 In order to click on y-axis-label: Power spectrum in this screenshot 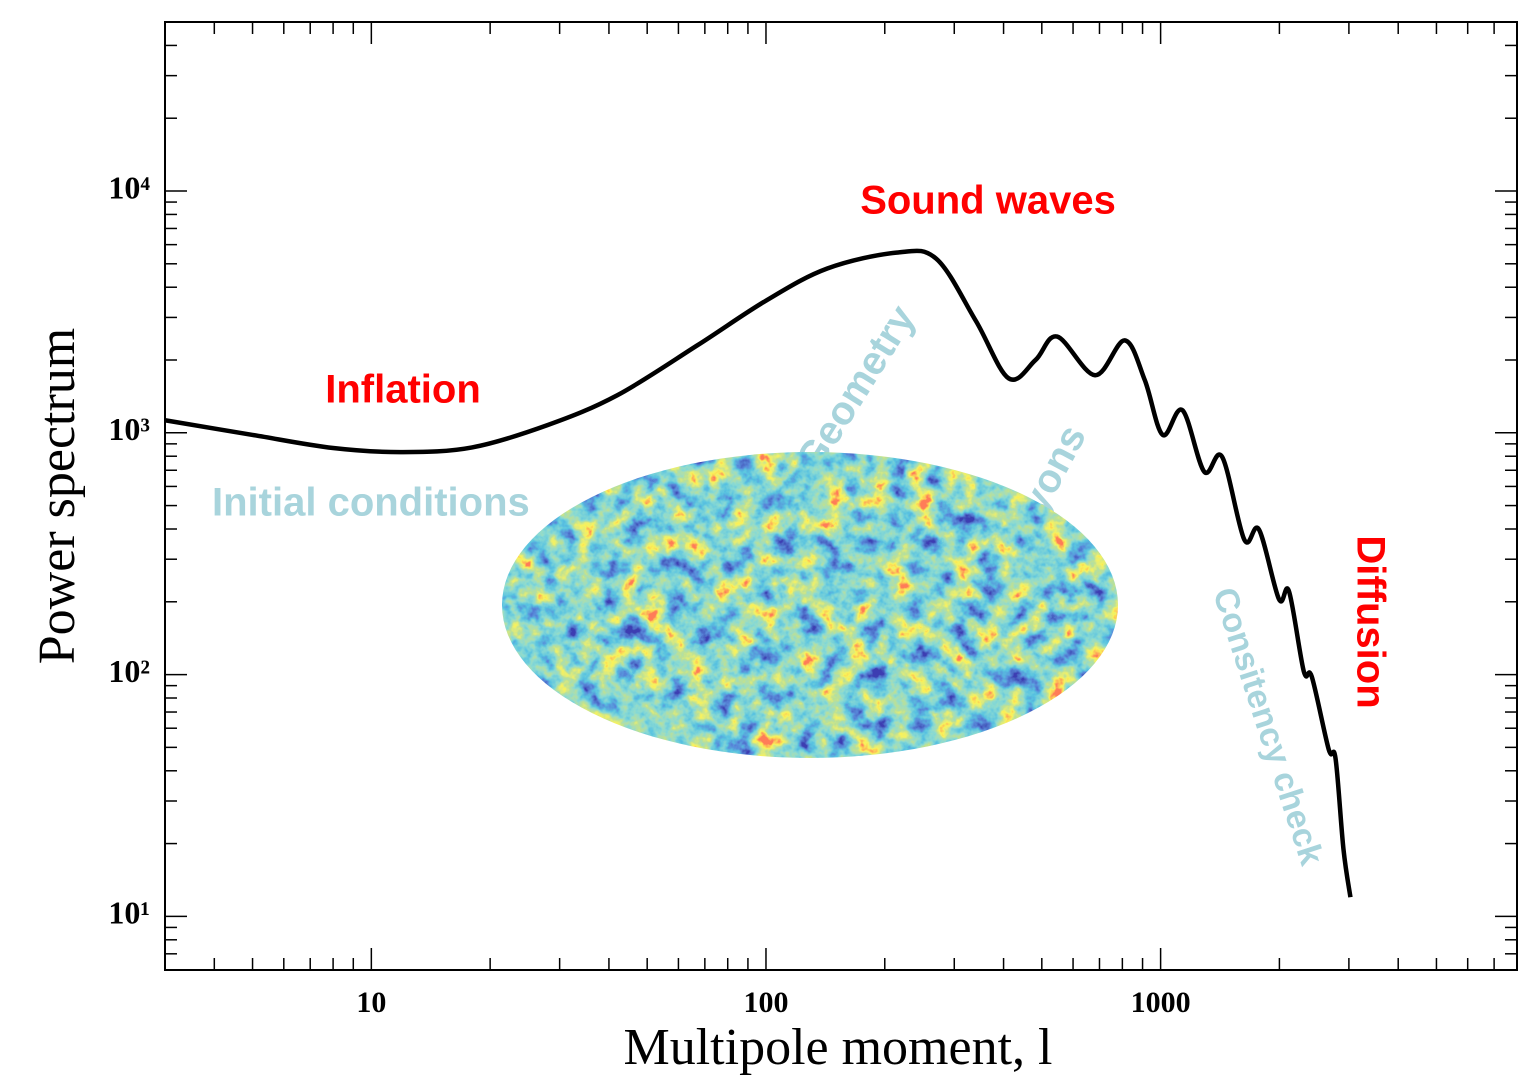, I will do `click(57, 496)`.